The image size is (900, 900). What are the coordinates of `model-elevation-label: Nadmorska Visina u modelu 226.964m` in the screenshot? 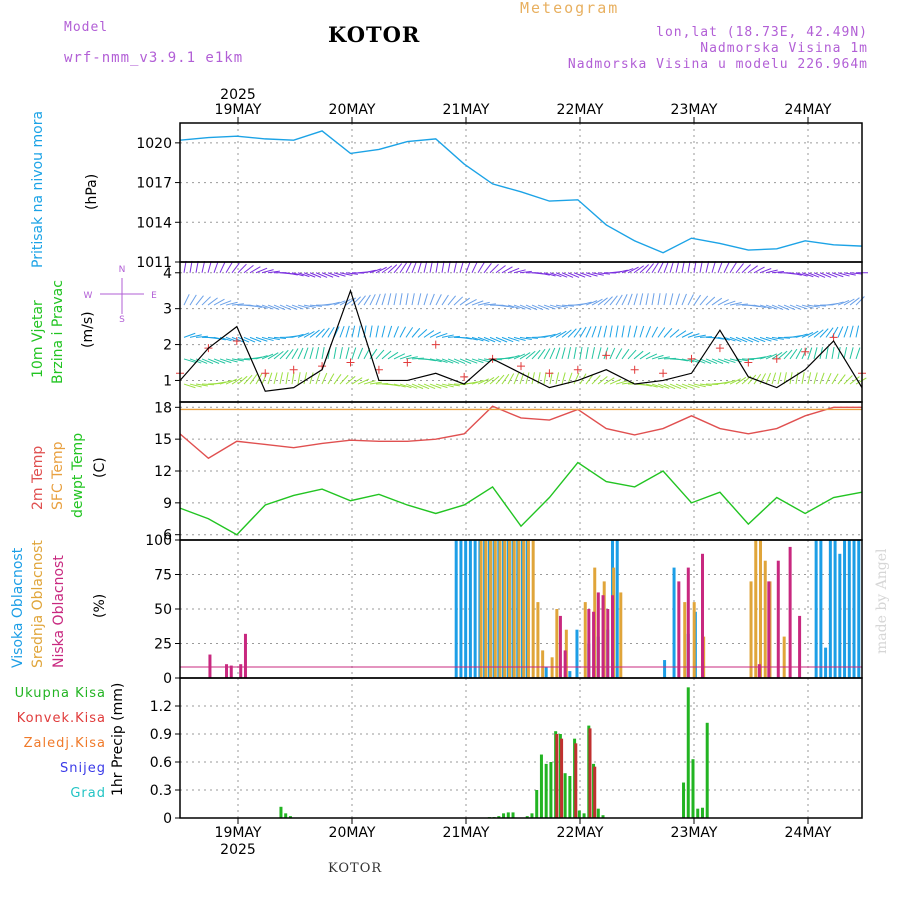 It's located at (717, 64).